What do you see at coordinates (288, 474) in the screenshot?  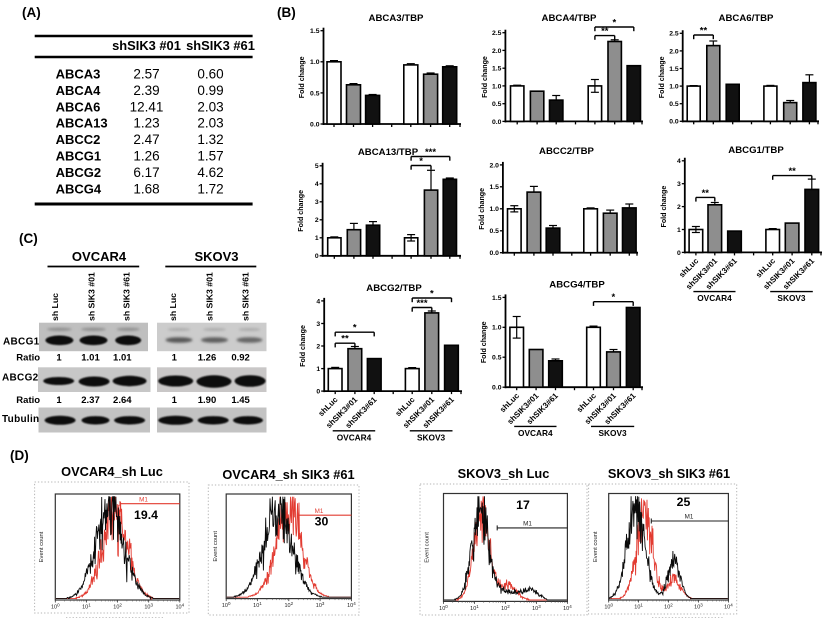 I see `svg-text: OVCAR4_sh SIK3 #61` at bounding box center [288, 474].